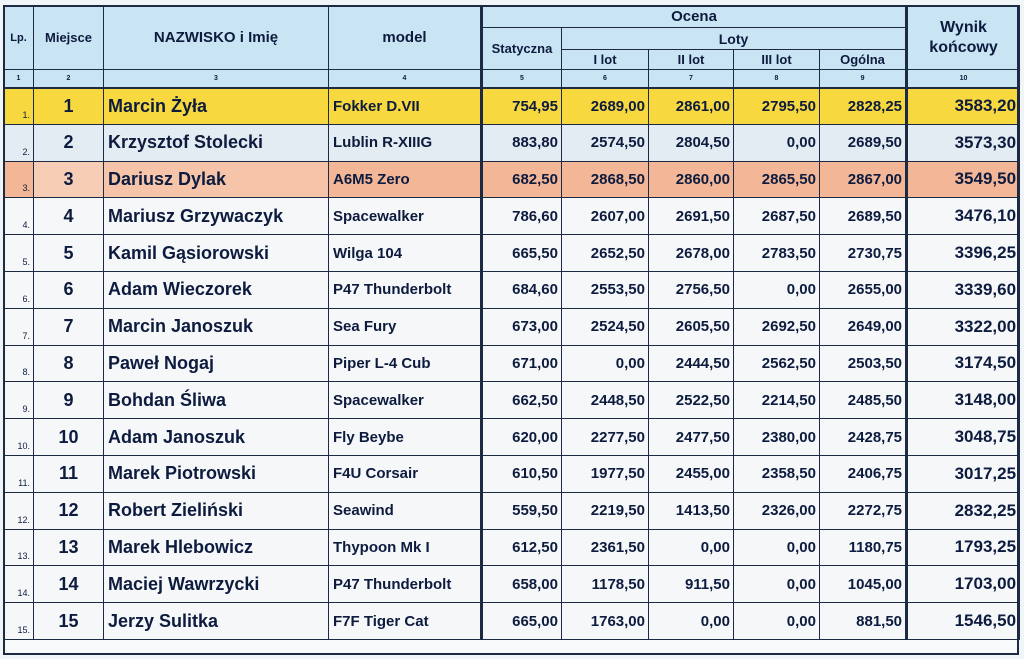 Image resolution: width=1024 pixels, height=659 pixels. I want to click on cell-lot-2: 2756,50, so click(691, 289).